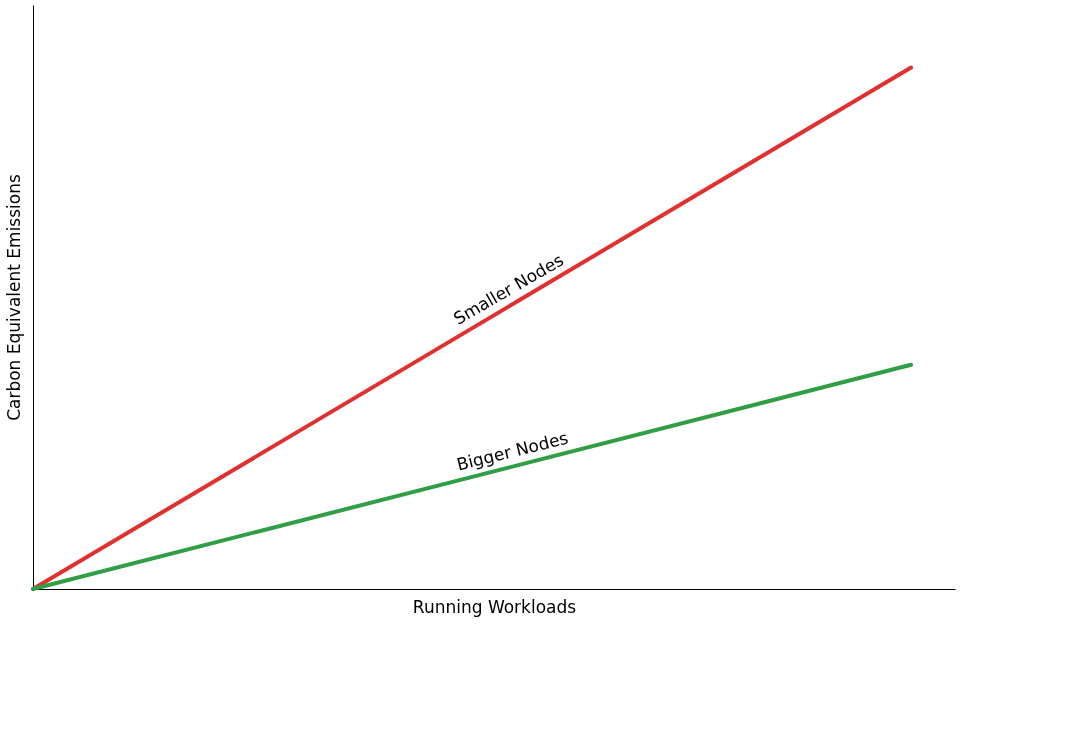  What do you see at coordinates (13, 297) in the screenshot?
I see `y-axis-title: Carbon Equivalent Emissions` at bounding box center [13, 297].